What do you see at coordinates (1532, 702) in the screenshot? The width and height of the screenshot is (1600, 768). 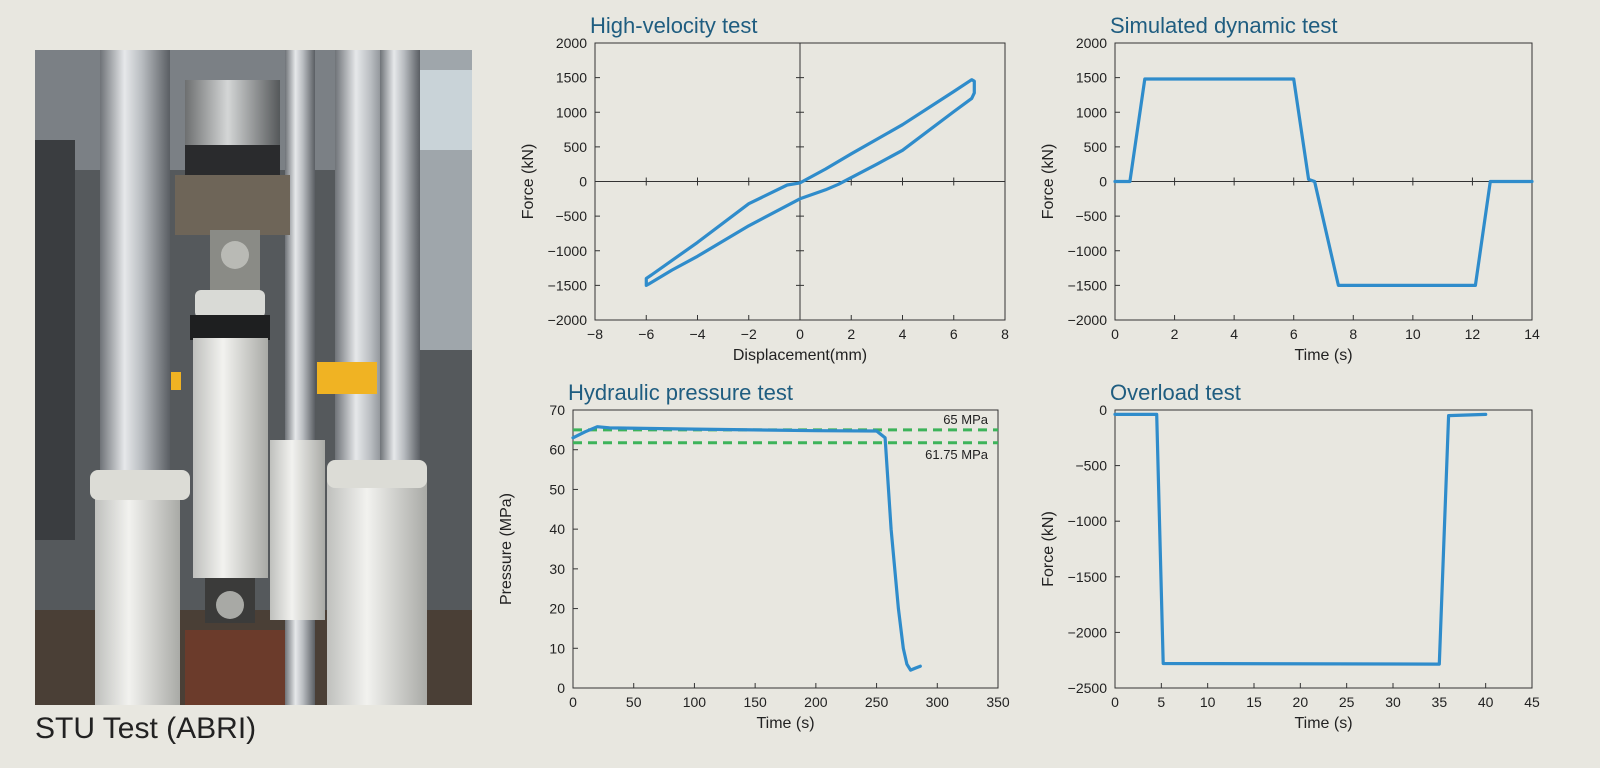 I see `x-tick-label: 45` at bounding box center [1532, 702].